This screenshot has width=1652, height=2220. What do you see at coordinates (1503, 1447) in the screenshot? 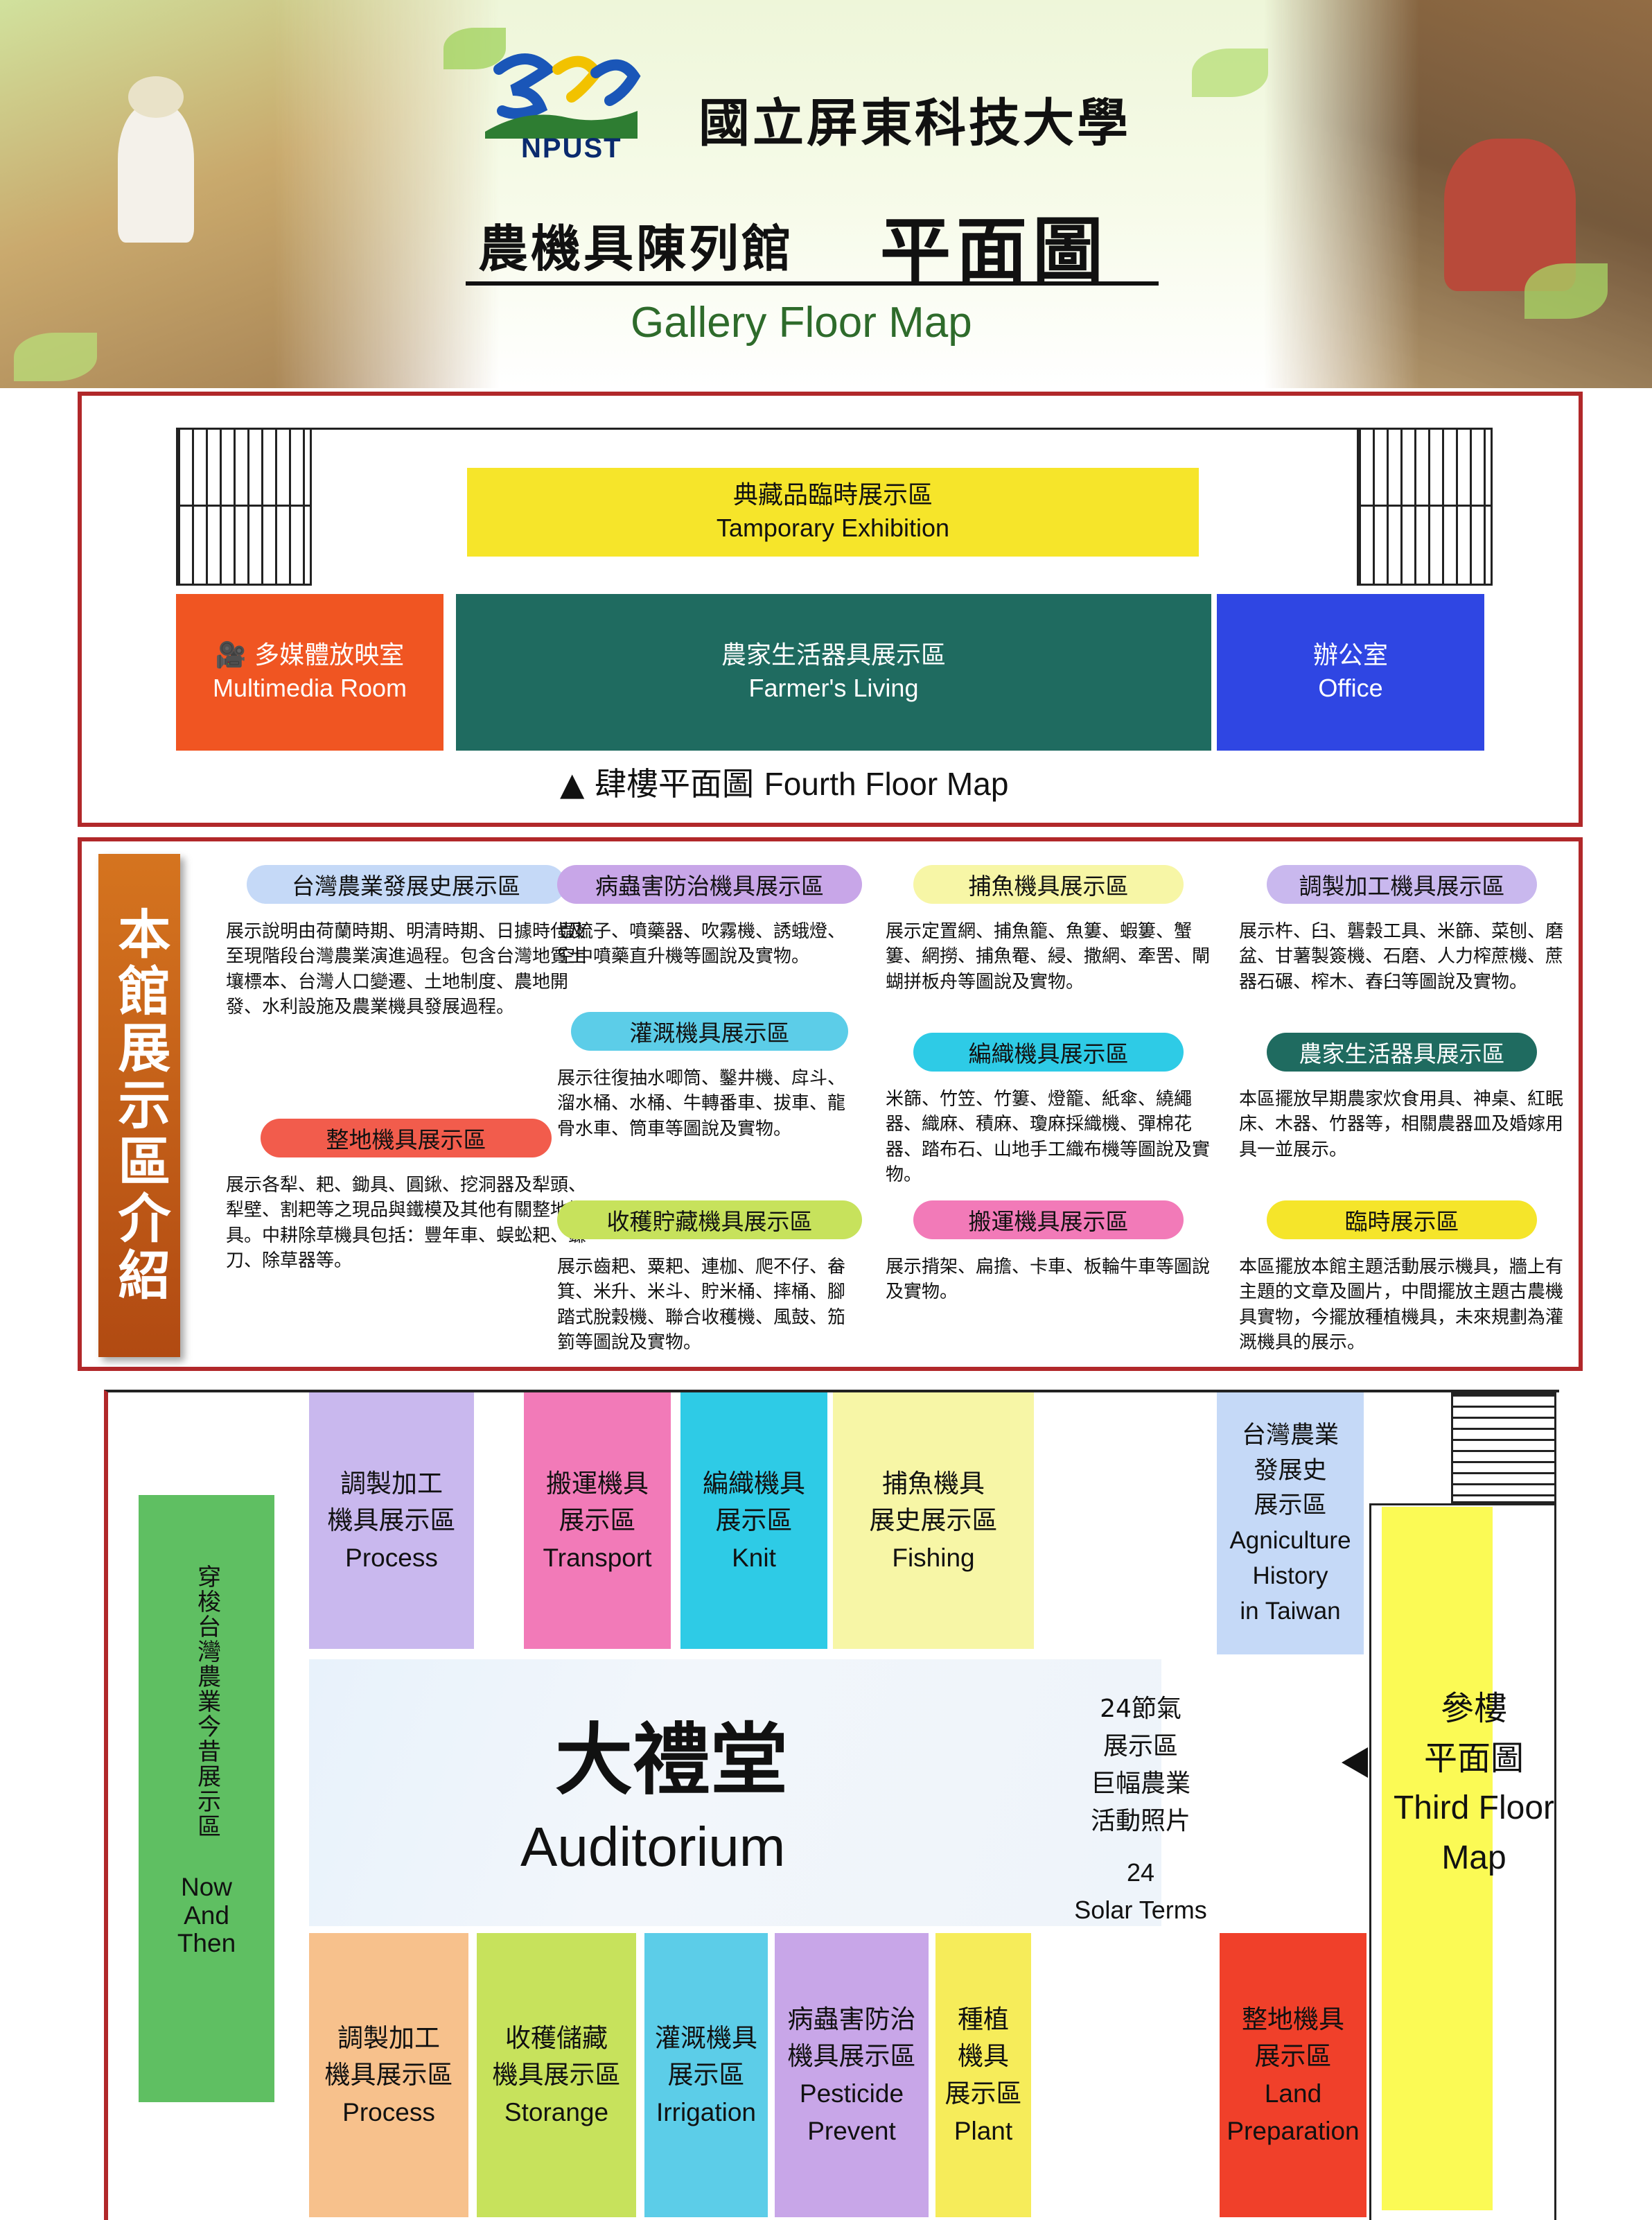
I see `staircase` at bounding box center [1503, 1447].